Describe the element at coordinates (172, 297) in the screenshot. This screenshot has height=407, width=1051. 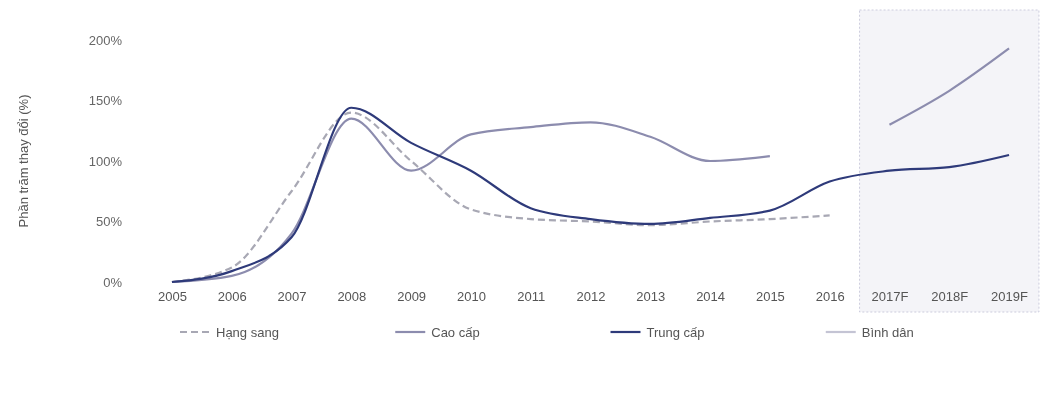
I see `x-tick-label: 2005` at that location.